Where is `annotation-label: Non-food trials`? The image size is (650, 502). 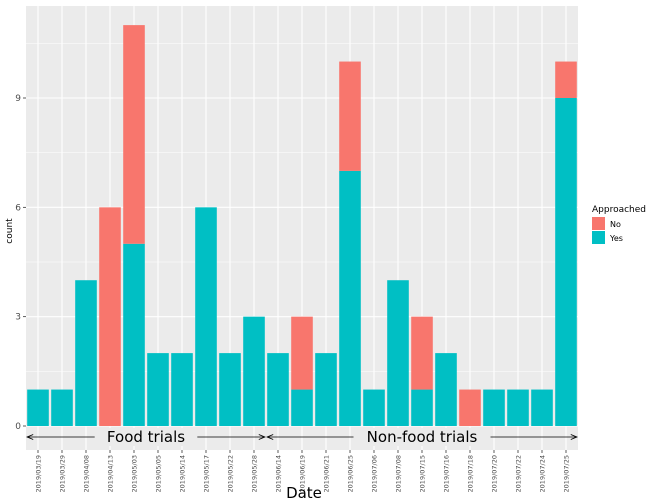 annotation-label: Non-food trials is located at coordinates (422, 437).